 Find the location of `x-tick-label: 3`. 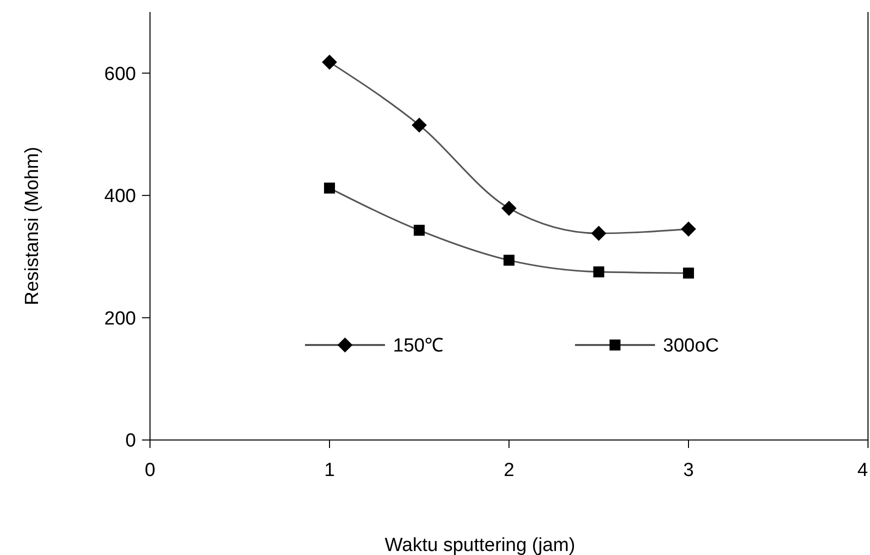

x-tick-label: 3 is located at coordinates (688, 470).